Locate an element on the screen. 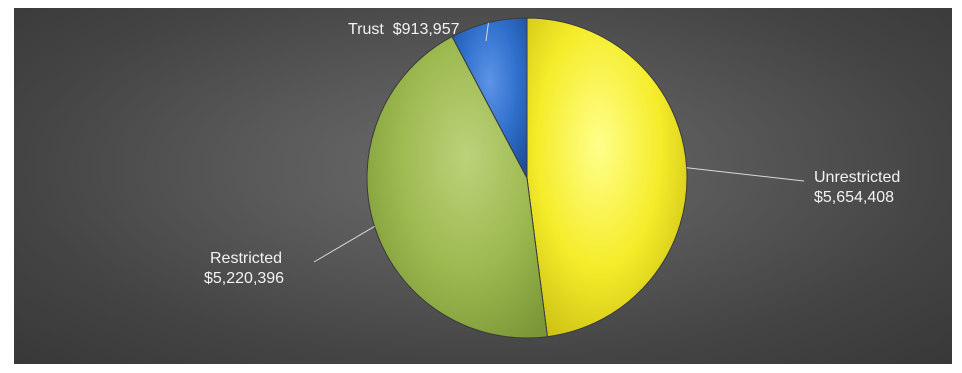 This screenshot has width=962, height=373. leader-line-unrestricted is located at coordinates (745, 174).